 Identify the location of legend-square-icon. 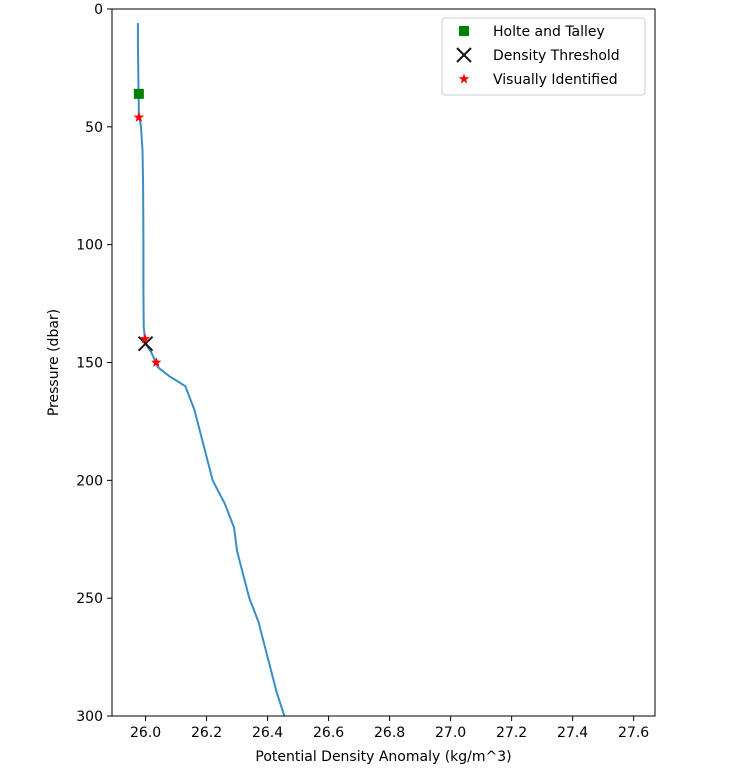
(464, 31).